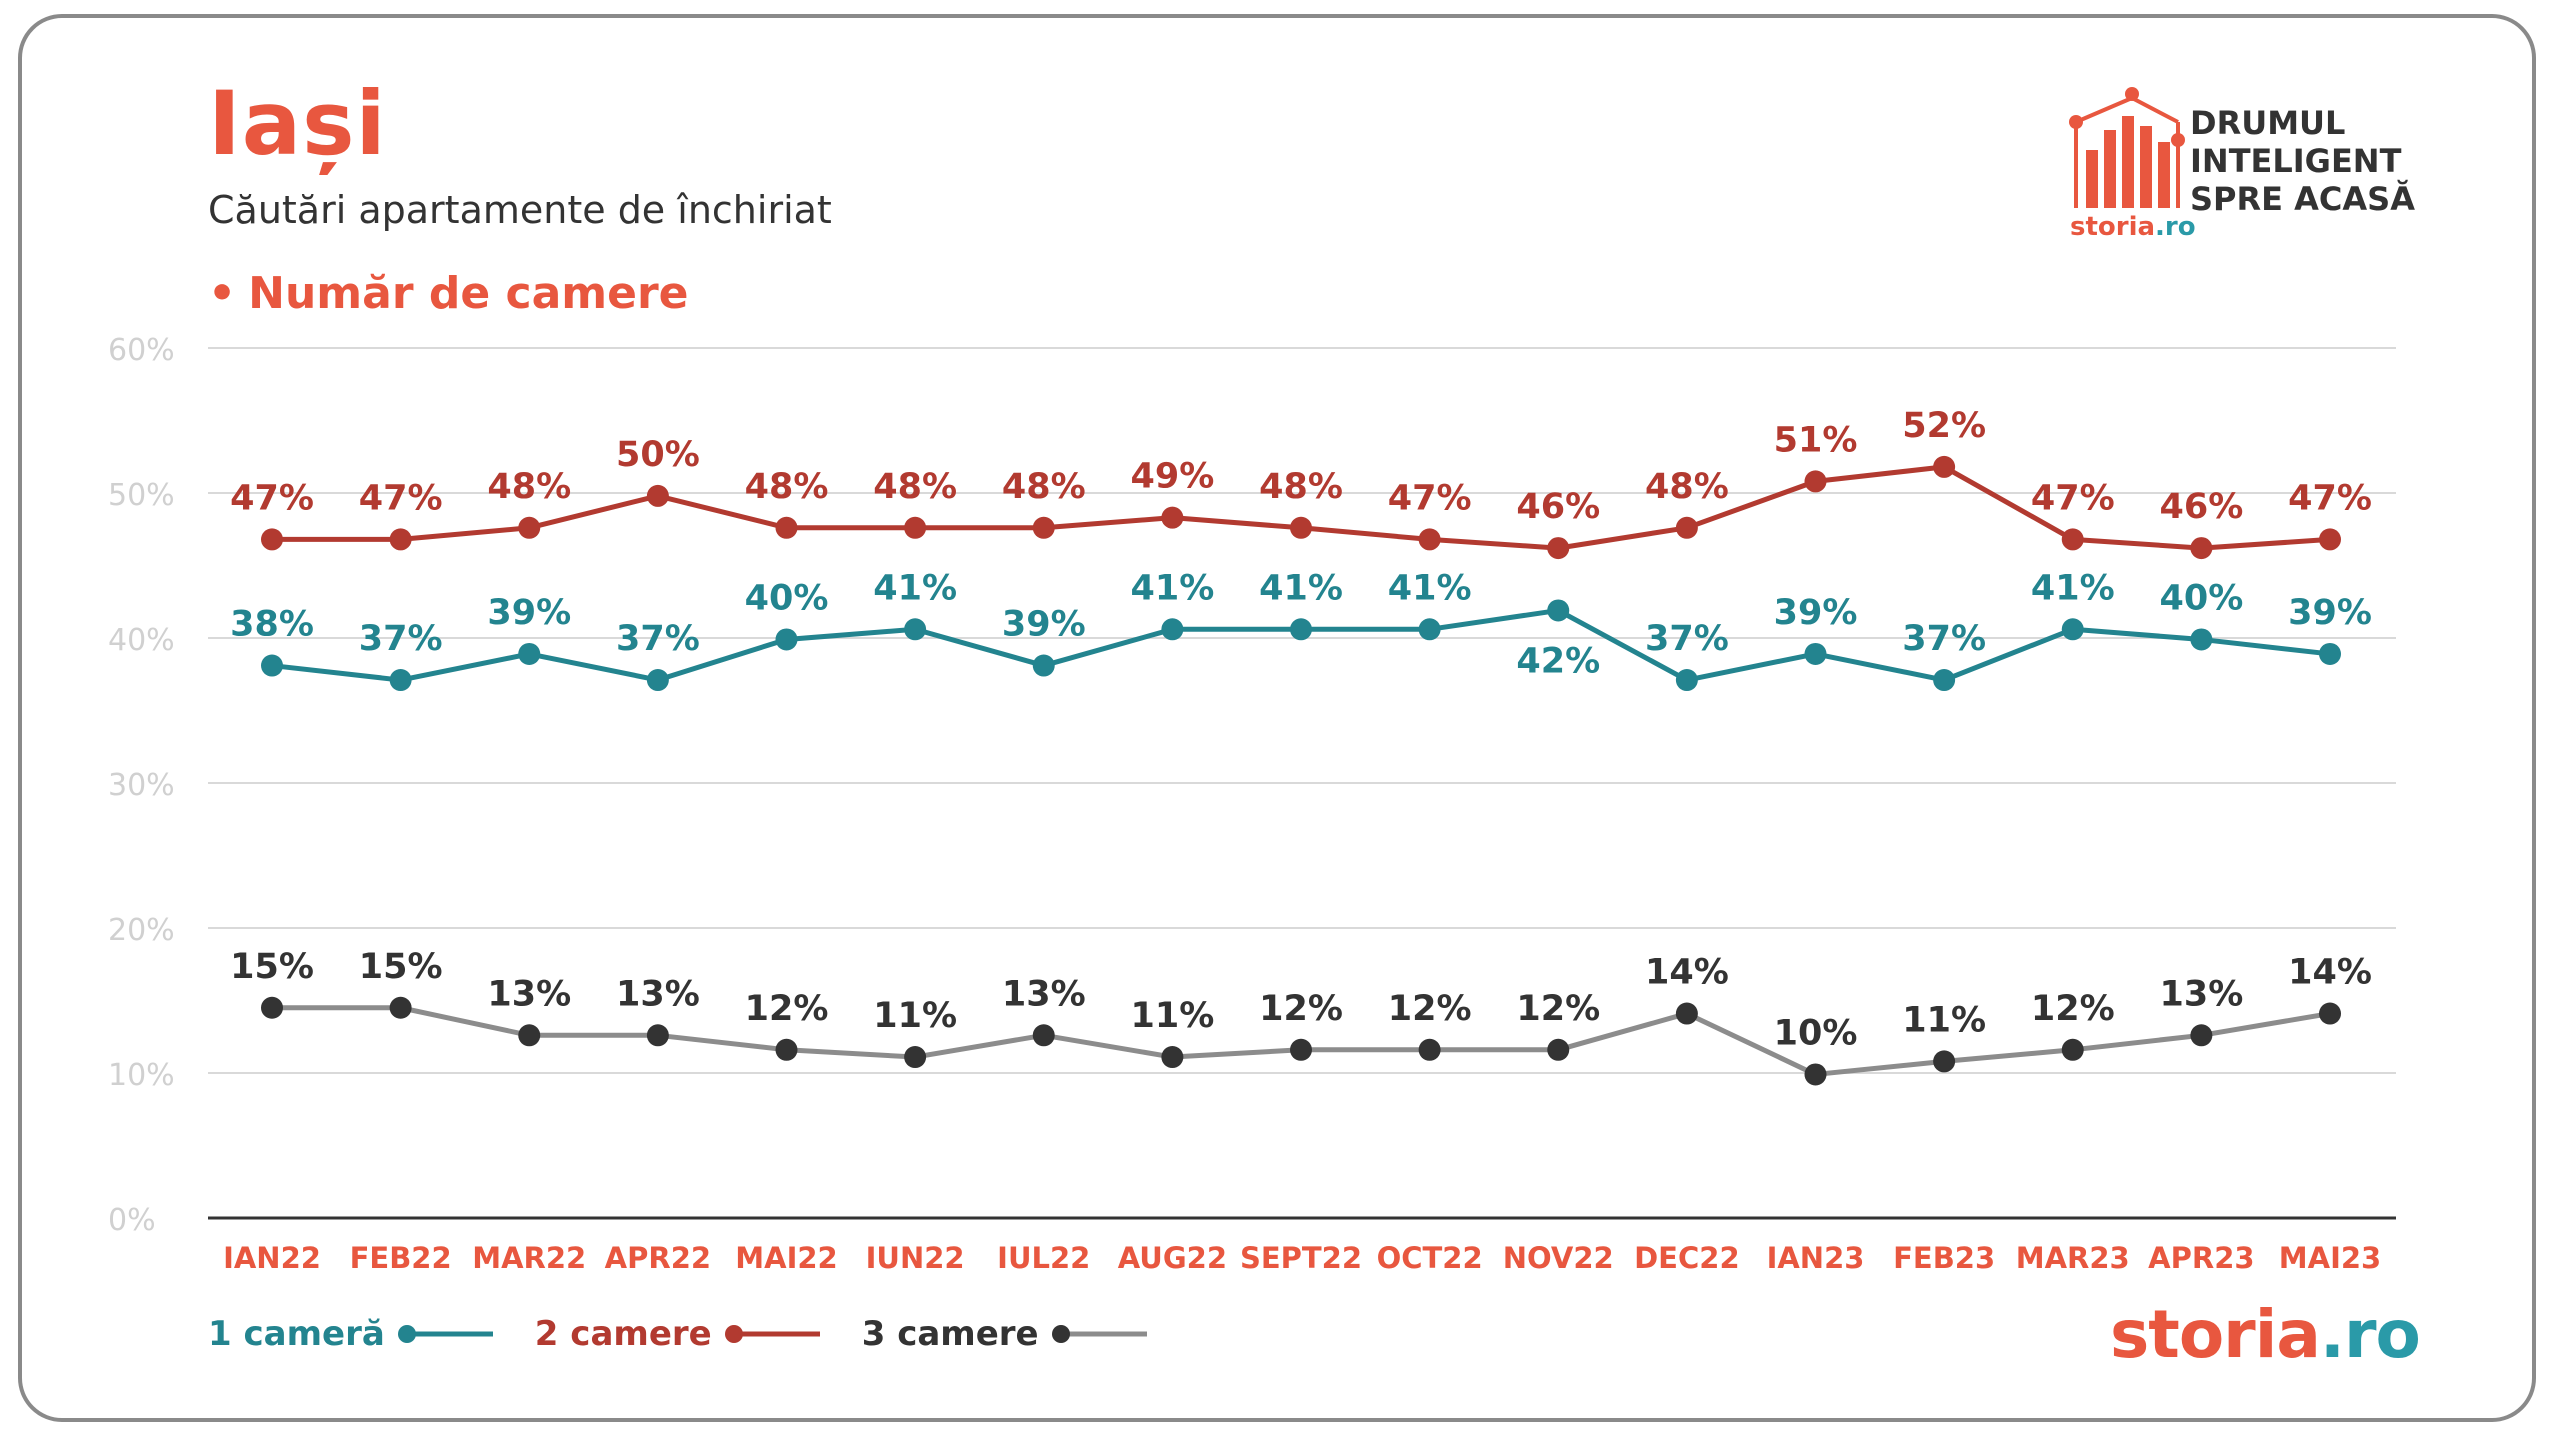 The height and width of the screenshot is (1440, 2560). I want to click on y-tick-label: 60%, so click(141, 350).